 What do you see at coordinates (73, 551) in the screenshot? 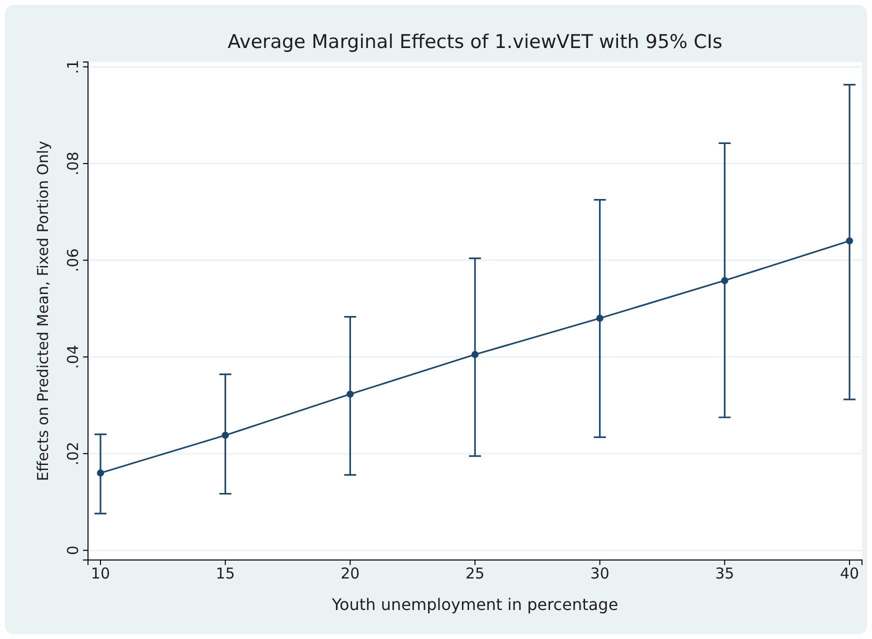
I see `y-tick-label: 0` at bounding box center [73, 551].